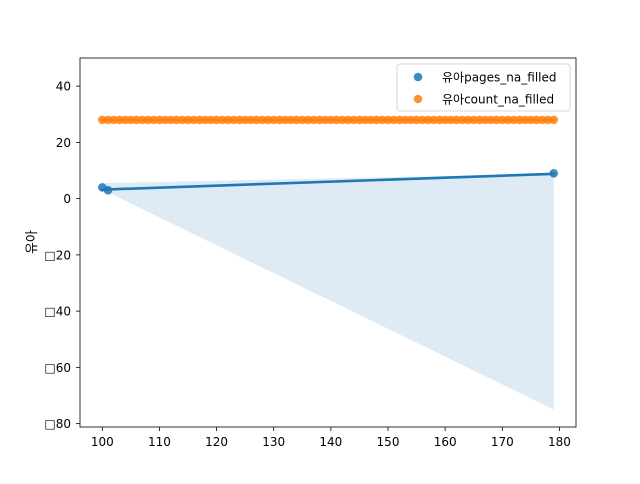 Image resolution: width=640 pixels, height=484 pixels. Describe the element at coordinates (159, 442) in the screenshot. I see `x-tick-label: 110` at that location.